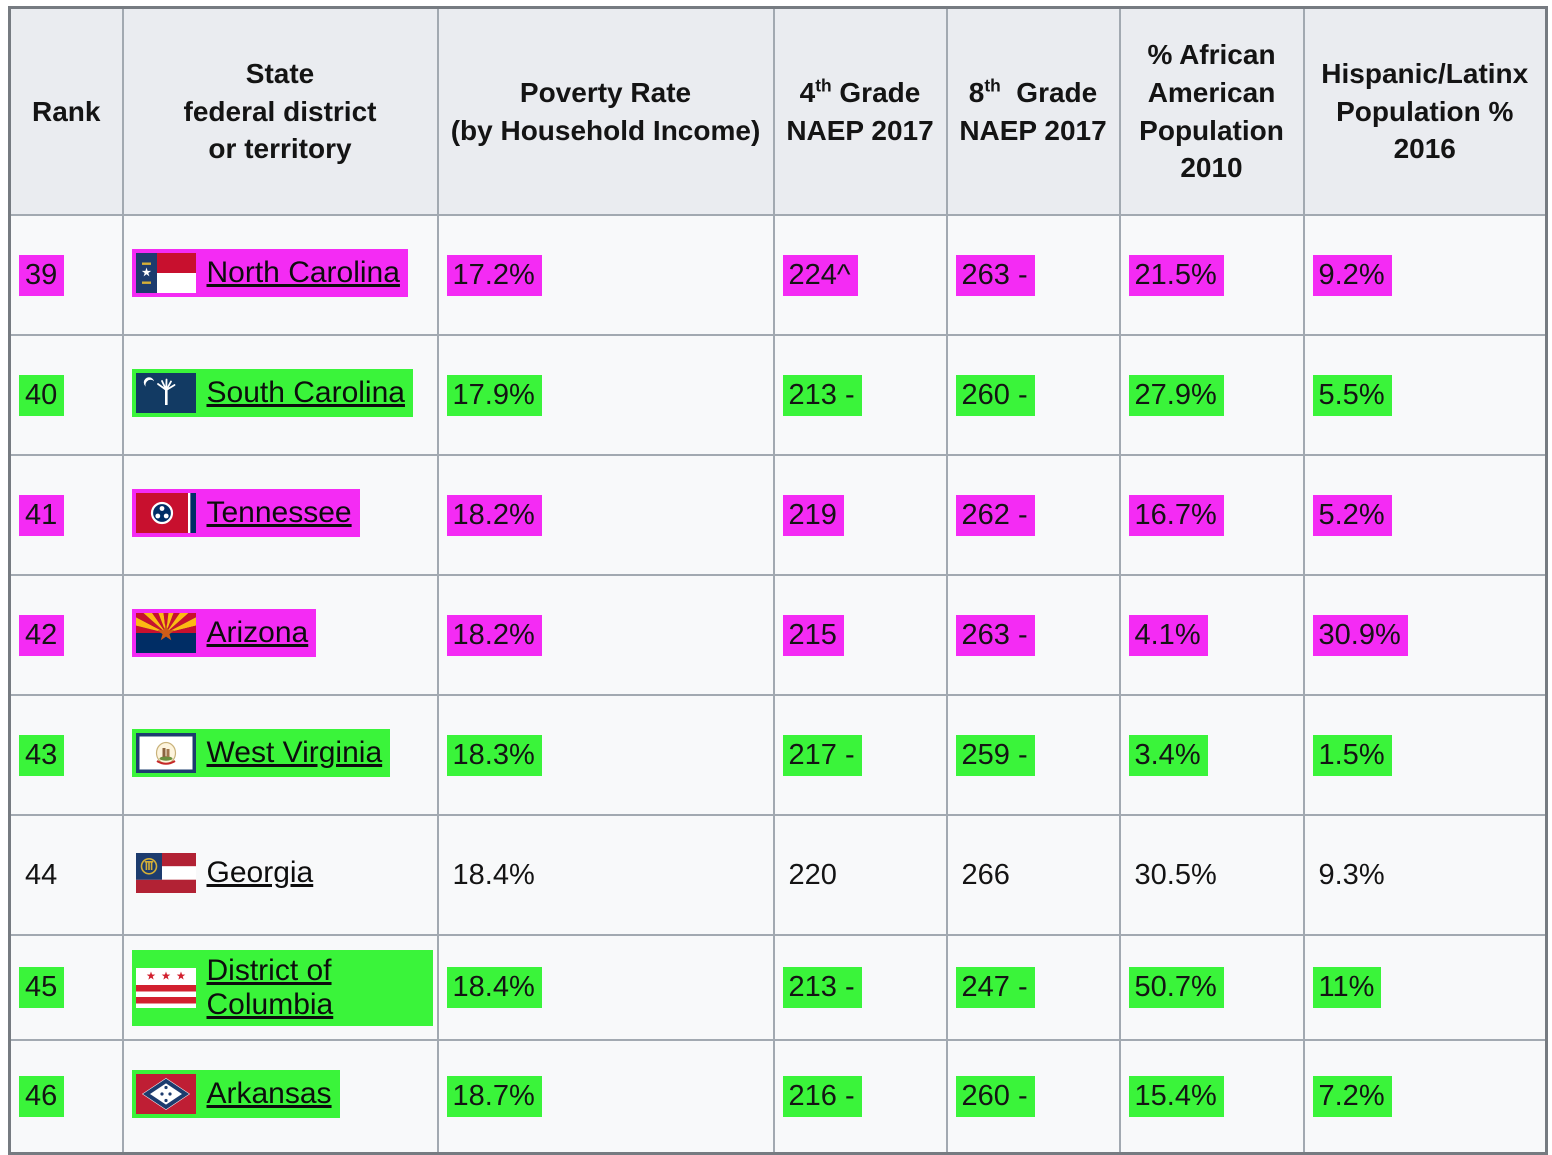 This screenshot has width=1552, height=1155. What do you see at coordinates (42, 987) in the screenshot?
I see `rank-value: 45` at bounding box center [42, 987].